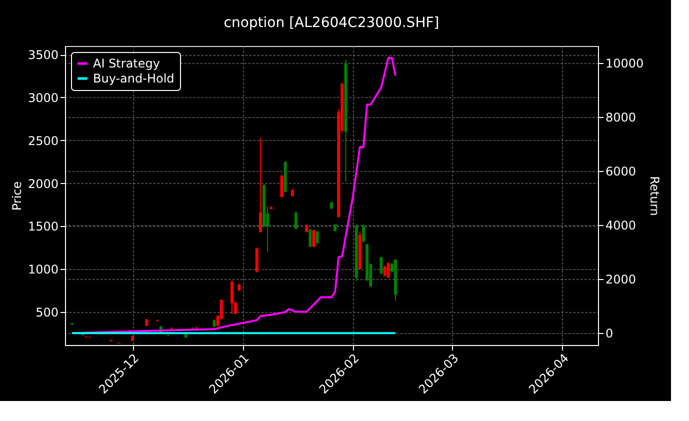 Image resolution: width=689 pixels, height=421 pixels. What do you see at coordinates (621, 171) in the screenshot?
I see `y2-tick-label: 6000` at bounding box center [621, 171].